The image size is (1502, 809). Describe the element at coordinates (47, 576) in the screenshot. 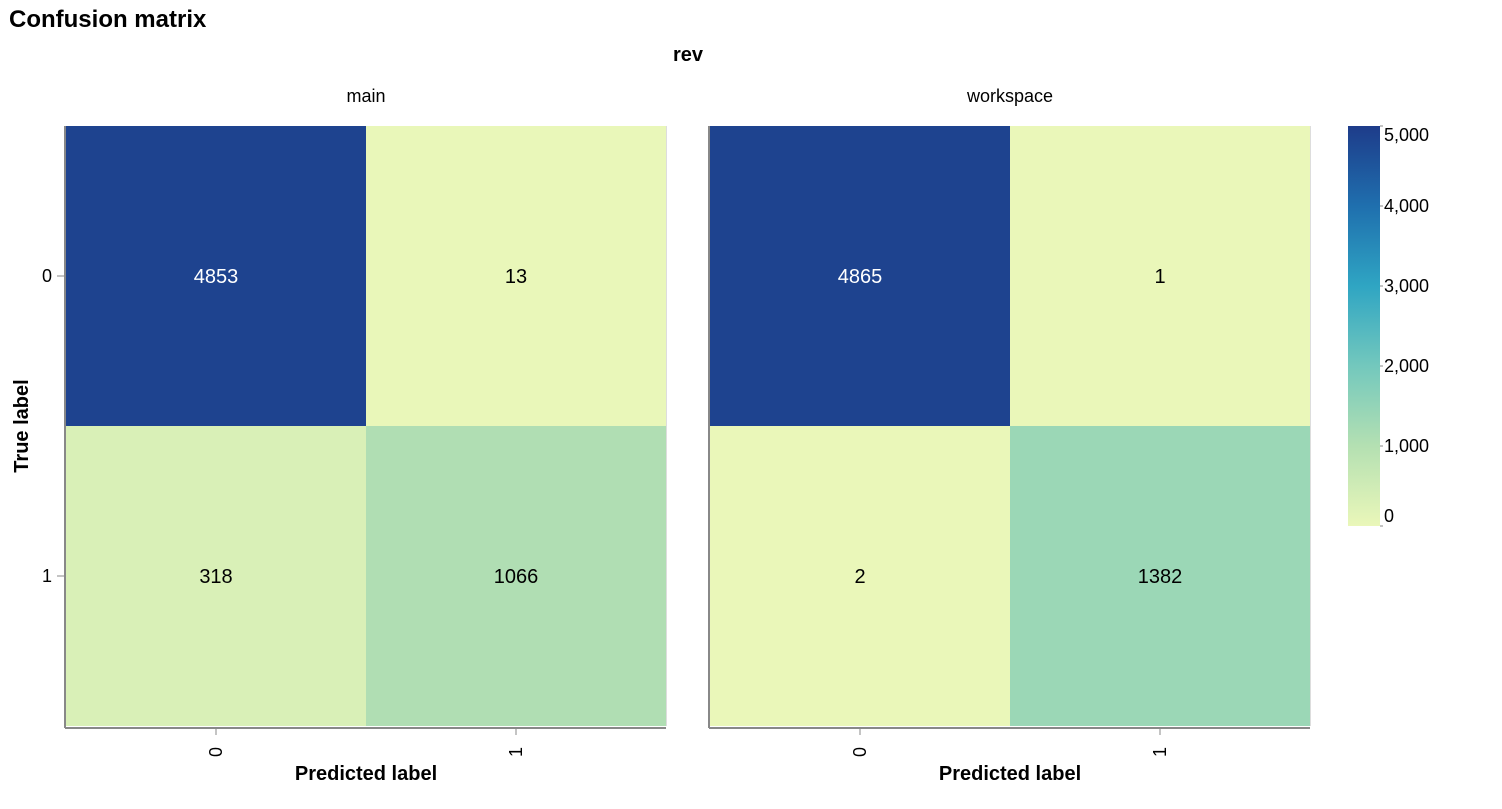

I see `y-tick-label: 1` at that location.